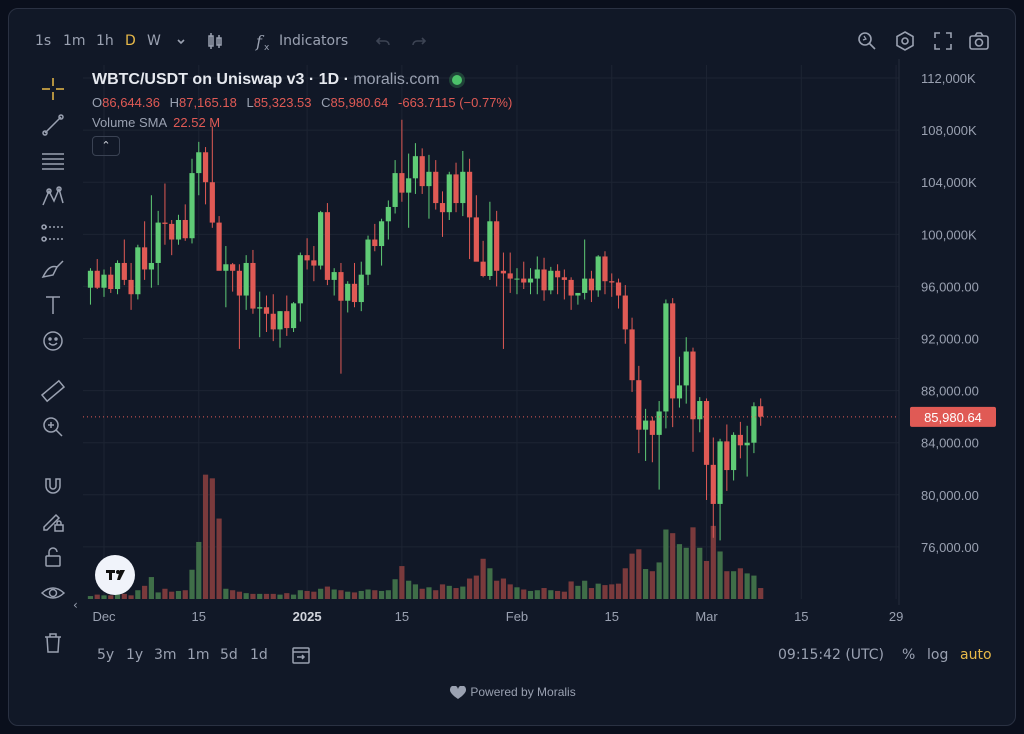 The image size is (1024, 734). I want to click on current-price-badge, so click(953, 416).